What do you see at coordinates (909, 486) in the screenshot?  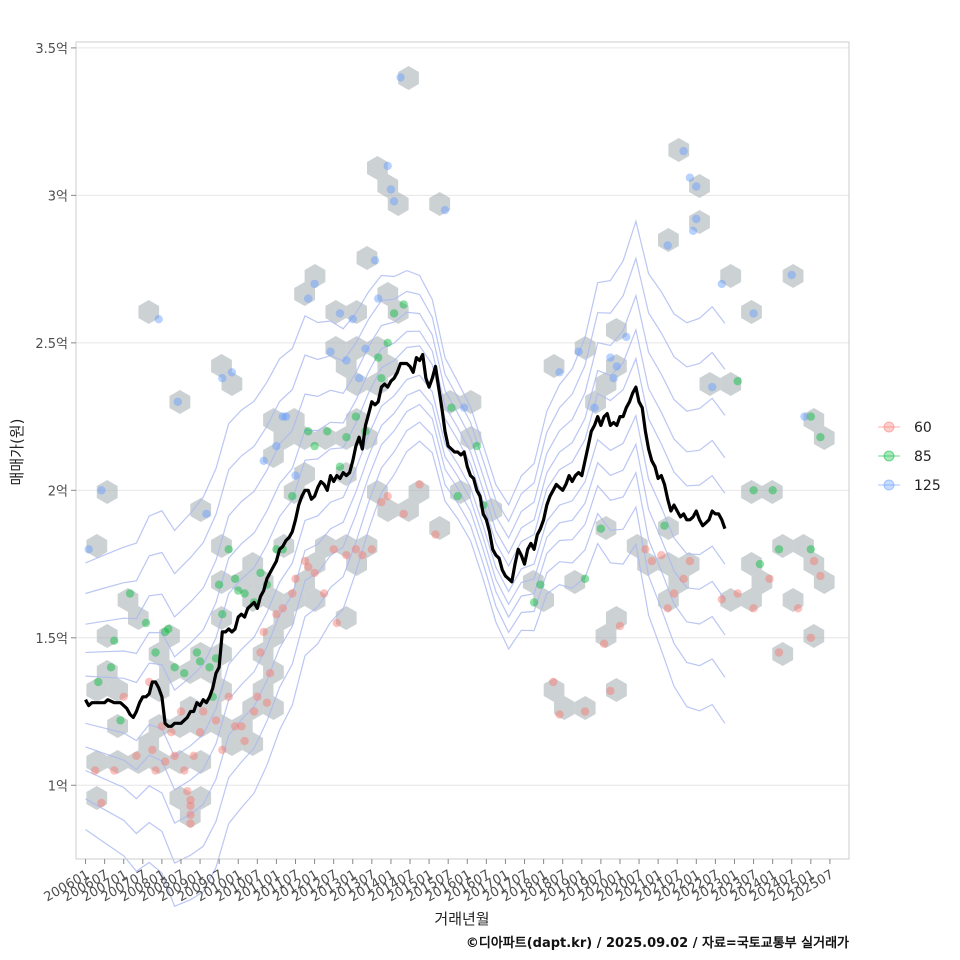 I see `legend-item-125: 125` at bounding box center [909, 486].